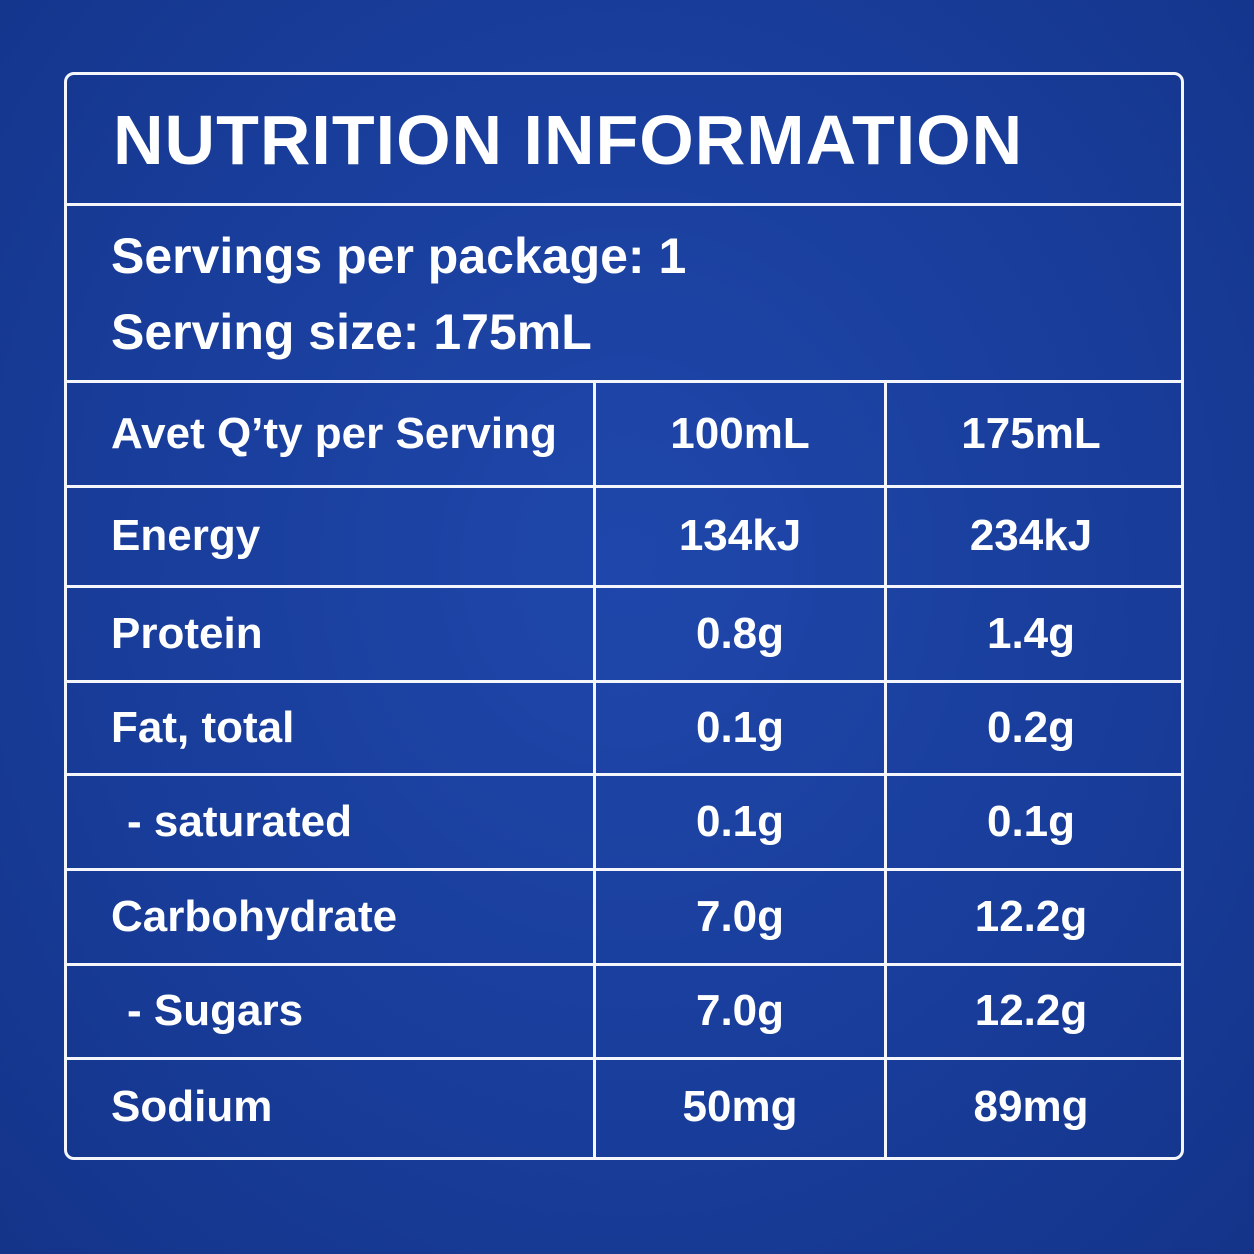 This screenshot has width=1254, height=1254. Describe the element at coordinates (239, 821) in the screenshot. I see `table-cell: - saturated` at that location.